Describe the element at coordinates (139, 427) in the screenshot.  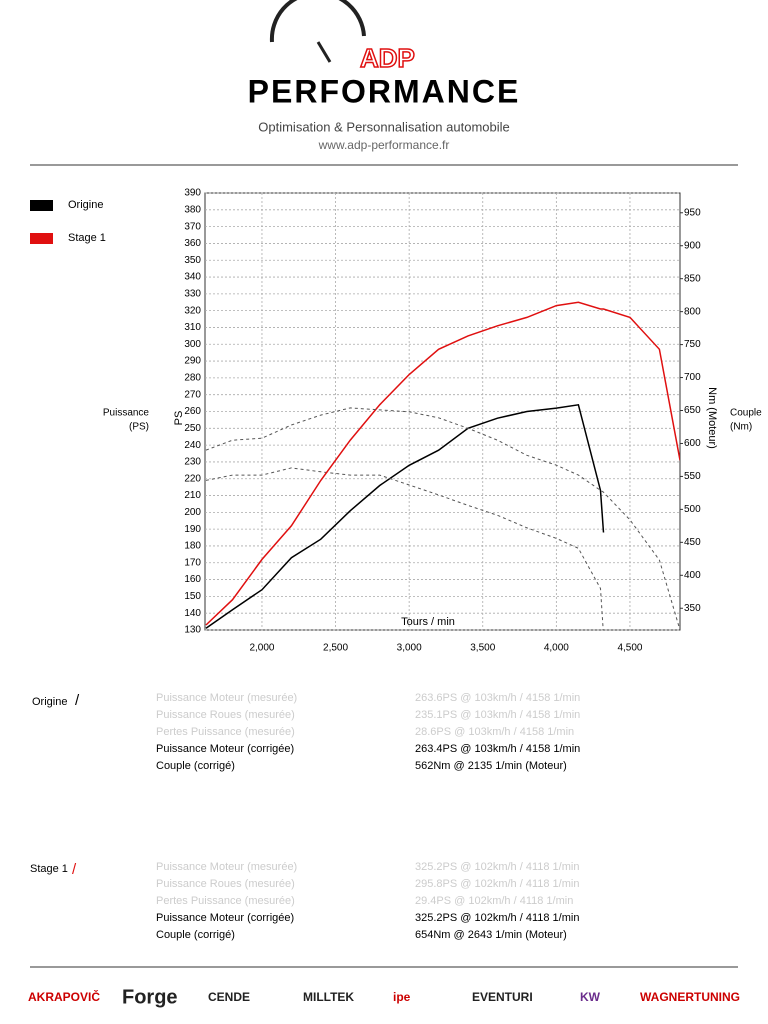
I see `y-outer-label: (PS)` at that location.